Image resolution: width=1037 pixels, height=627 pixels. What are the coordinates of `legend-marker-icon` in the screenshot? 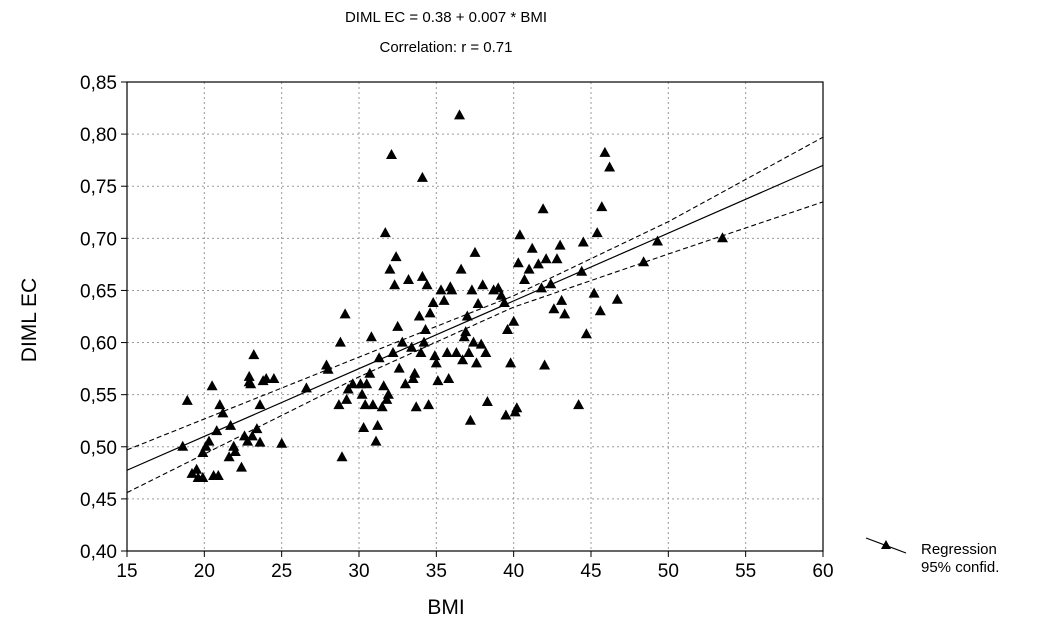 It's located at (886, 544).